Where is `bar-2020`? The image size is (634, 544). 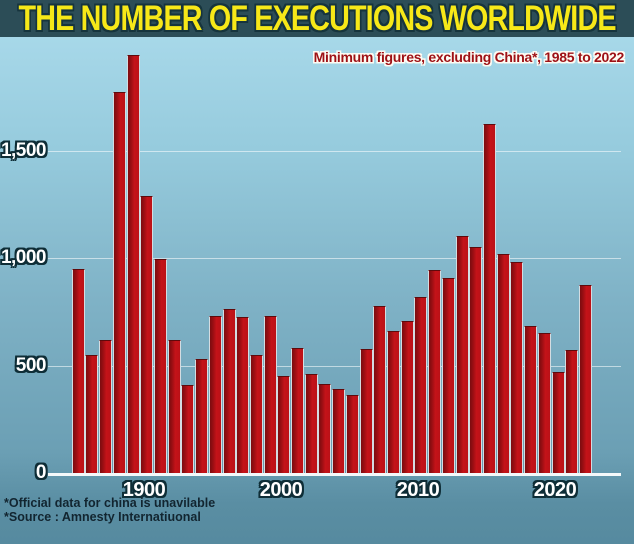 bar-2020 is located at coordinates (558, 422).